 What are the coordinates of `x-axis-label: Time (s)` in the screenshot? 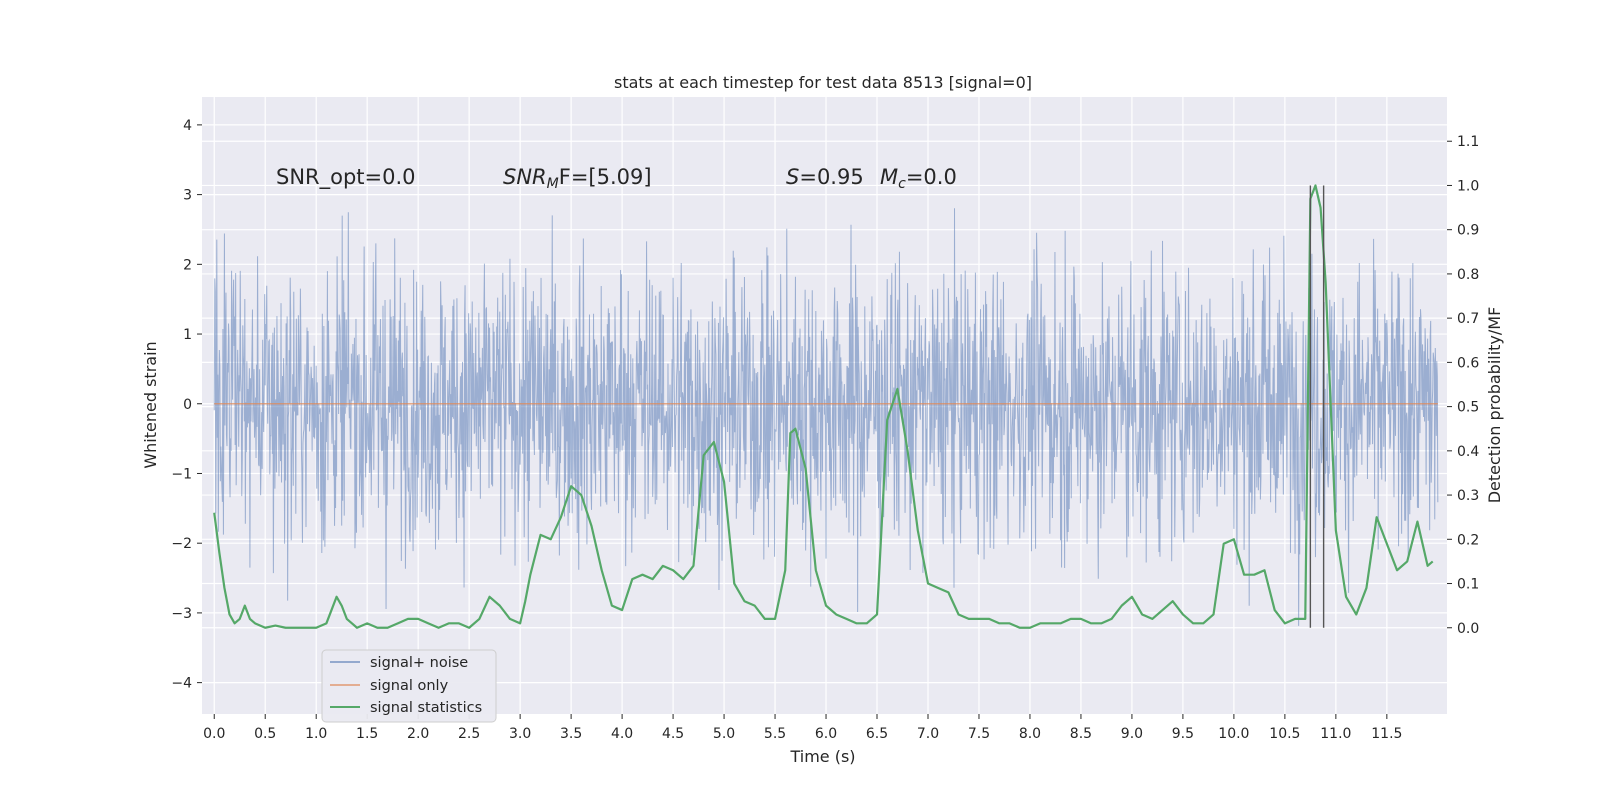 It's located at (822, 756).